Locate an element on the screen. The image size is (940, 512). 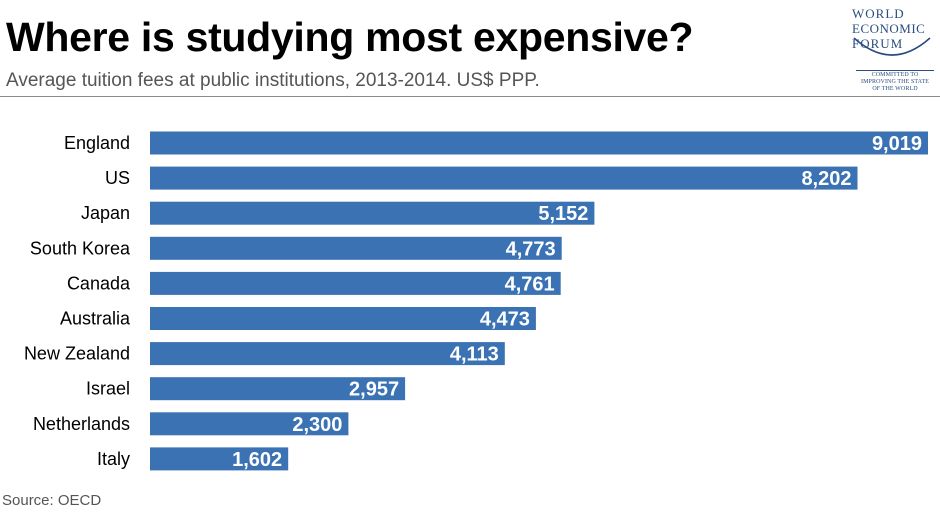
logo-text-forum: FORUM is located at coordinates (878, 43).